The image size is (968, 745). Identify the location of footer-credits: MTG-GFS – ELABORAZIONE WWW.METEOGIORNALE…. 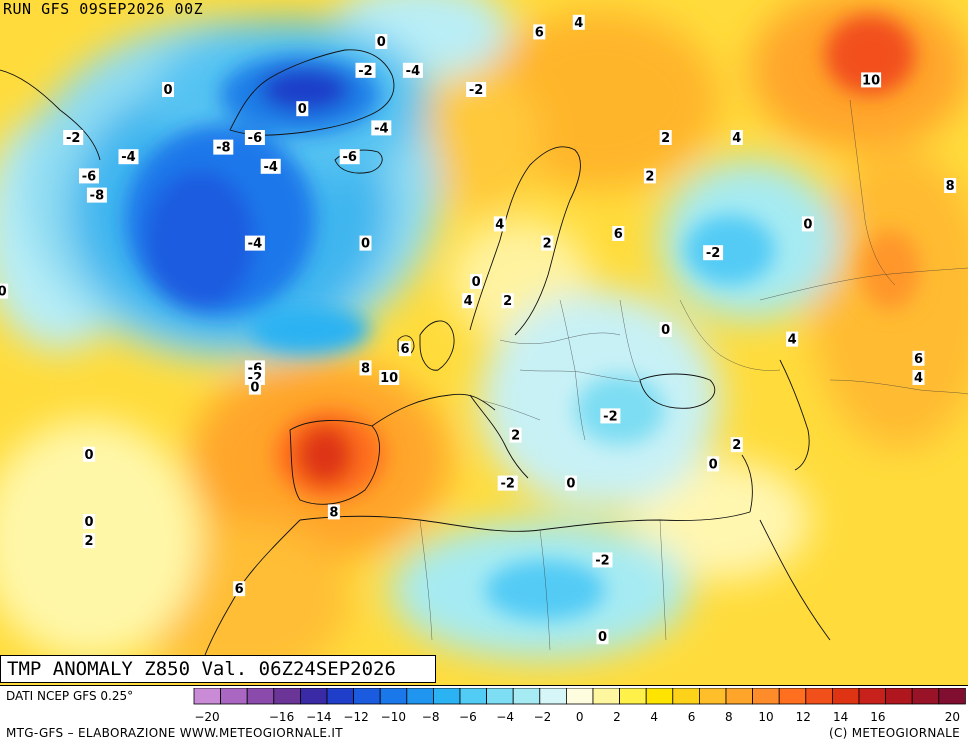
(174, 733).